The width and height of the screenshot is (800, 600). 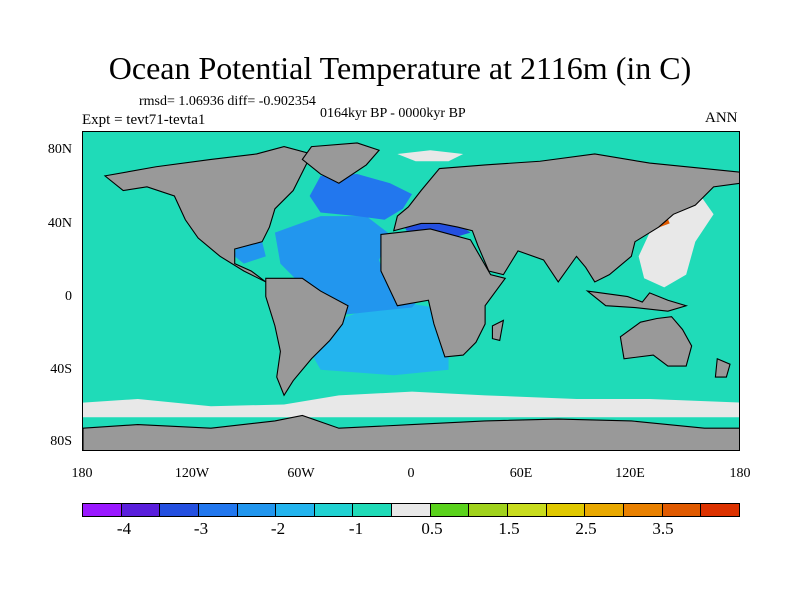 What do you see at coordinates (208, 214) in the screenshot?
I see `north-america` at bounding box center [208, 214].